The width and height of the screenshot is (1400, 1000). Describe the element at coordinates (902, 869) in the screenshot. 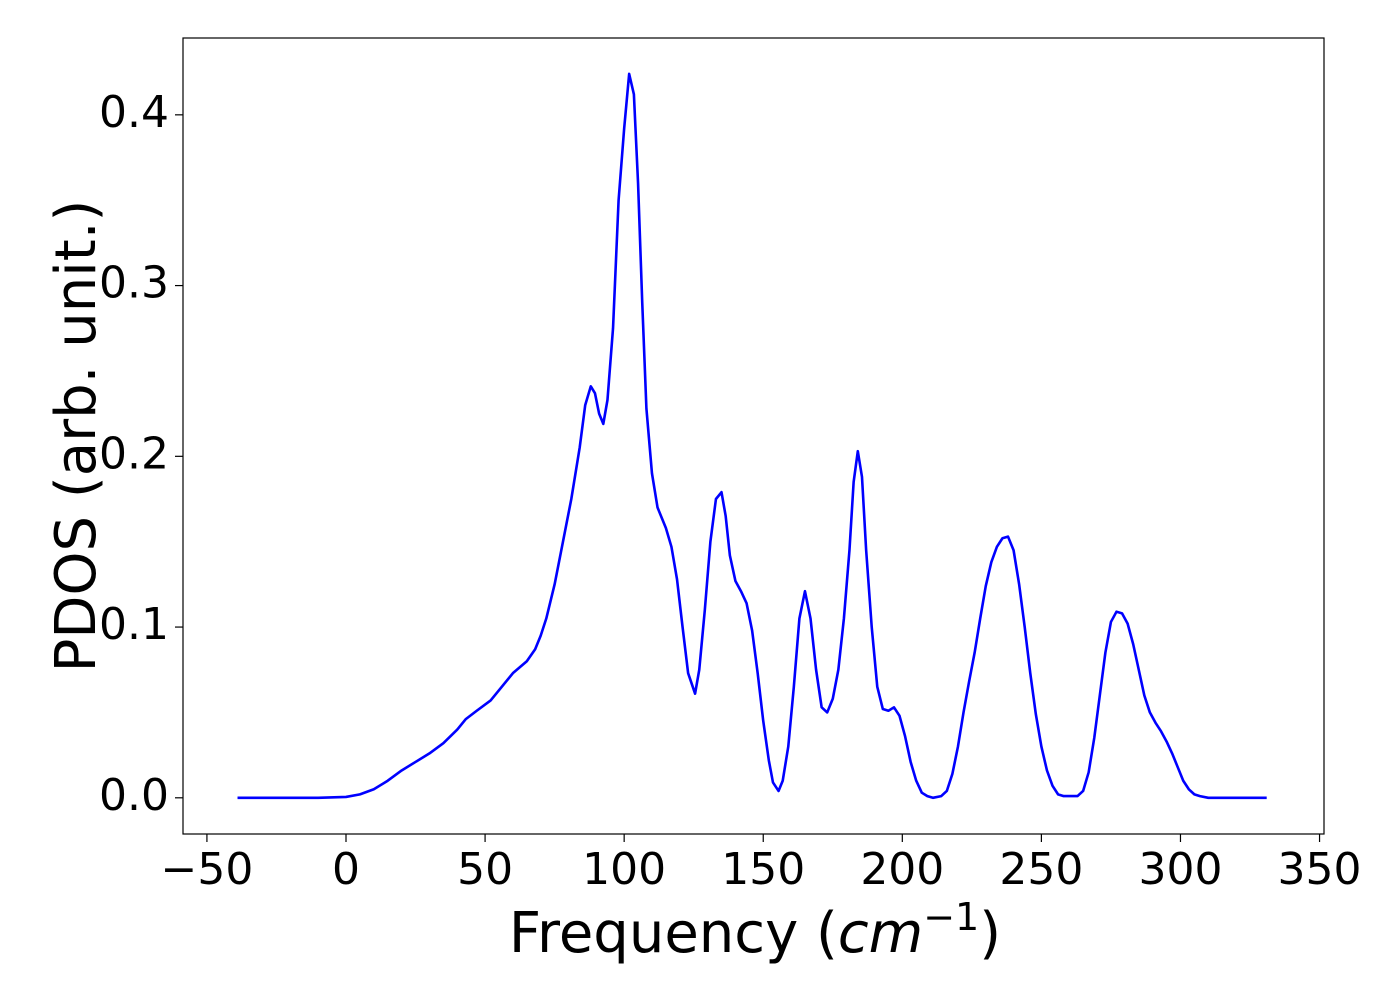

I see `x-tick-label: 200` at that location.